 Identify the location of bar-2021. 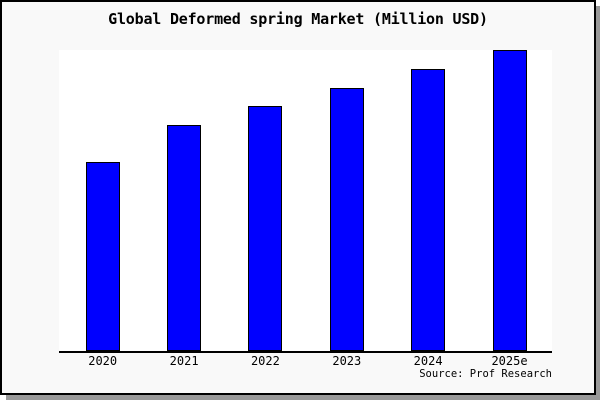
(184, 238).